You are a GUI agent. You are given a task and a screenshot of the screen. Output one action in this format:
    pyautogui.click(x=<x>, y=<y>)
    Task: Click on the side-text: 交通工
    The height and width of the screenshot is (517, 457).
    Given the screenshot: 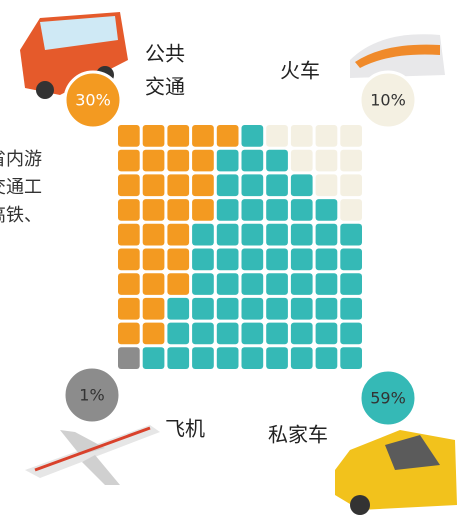 What is the action you would take?
    pyautogui.click(x=21, y=187)
    